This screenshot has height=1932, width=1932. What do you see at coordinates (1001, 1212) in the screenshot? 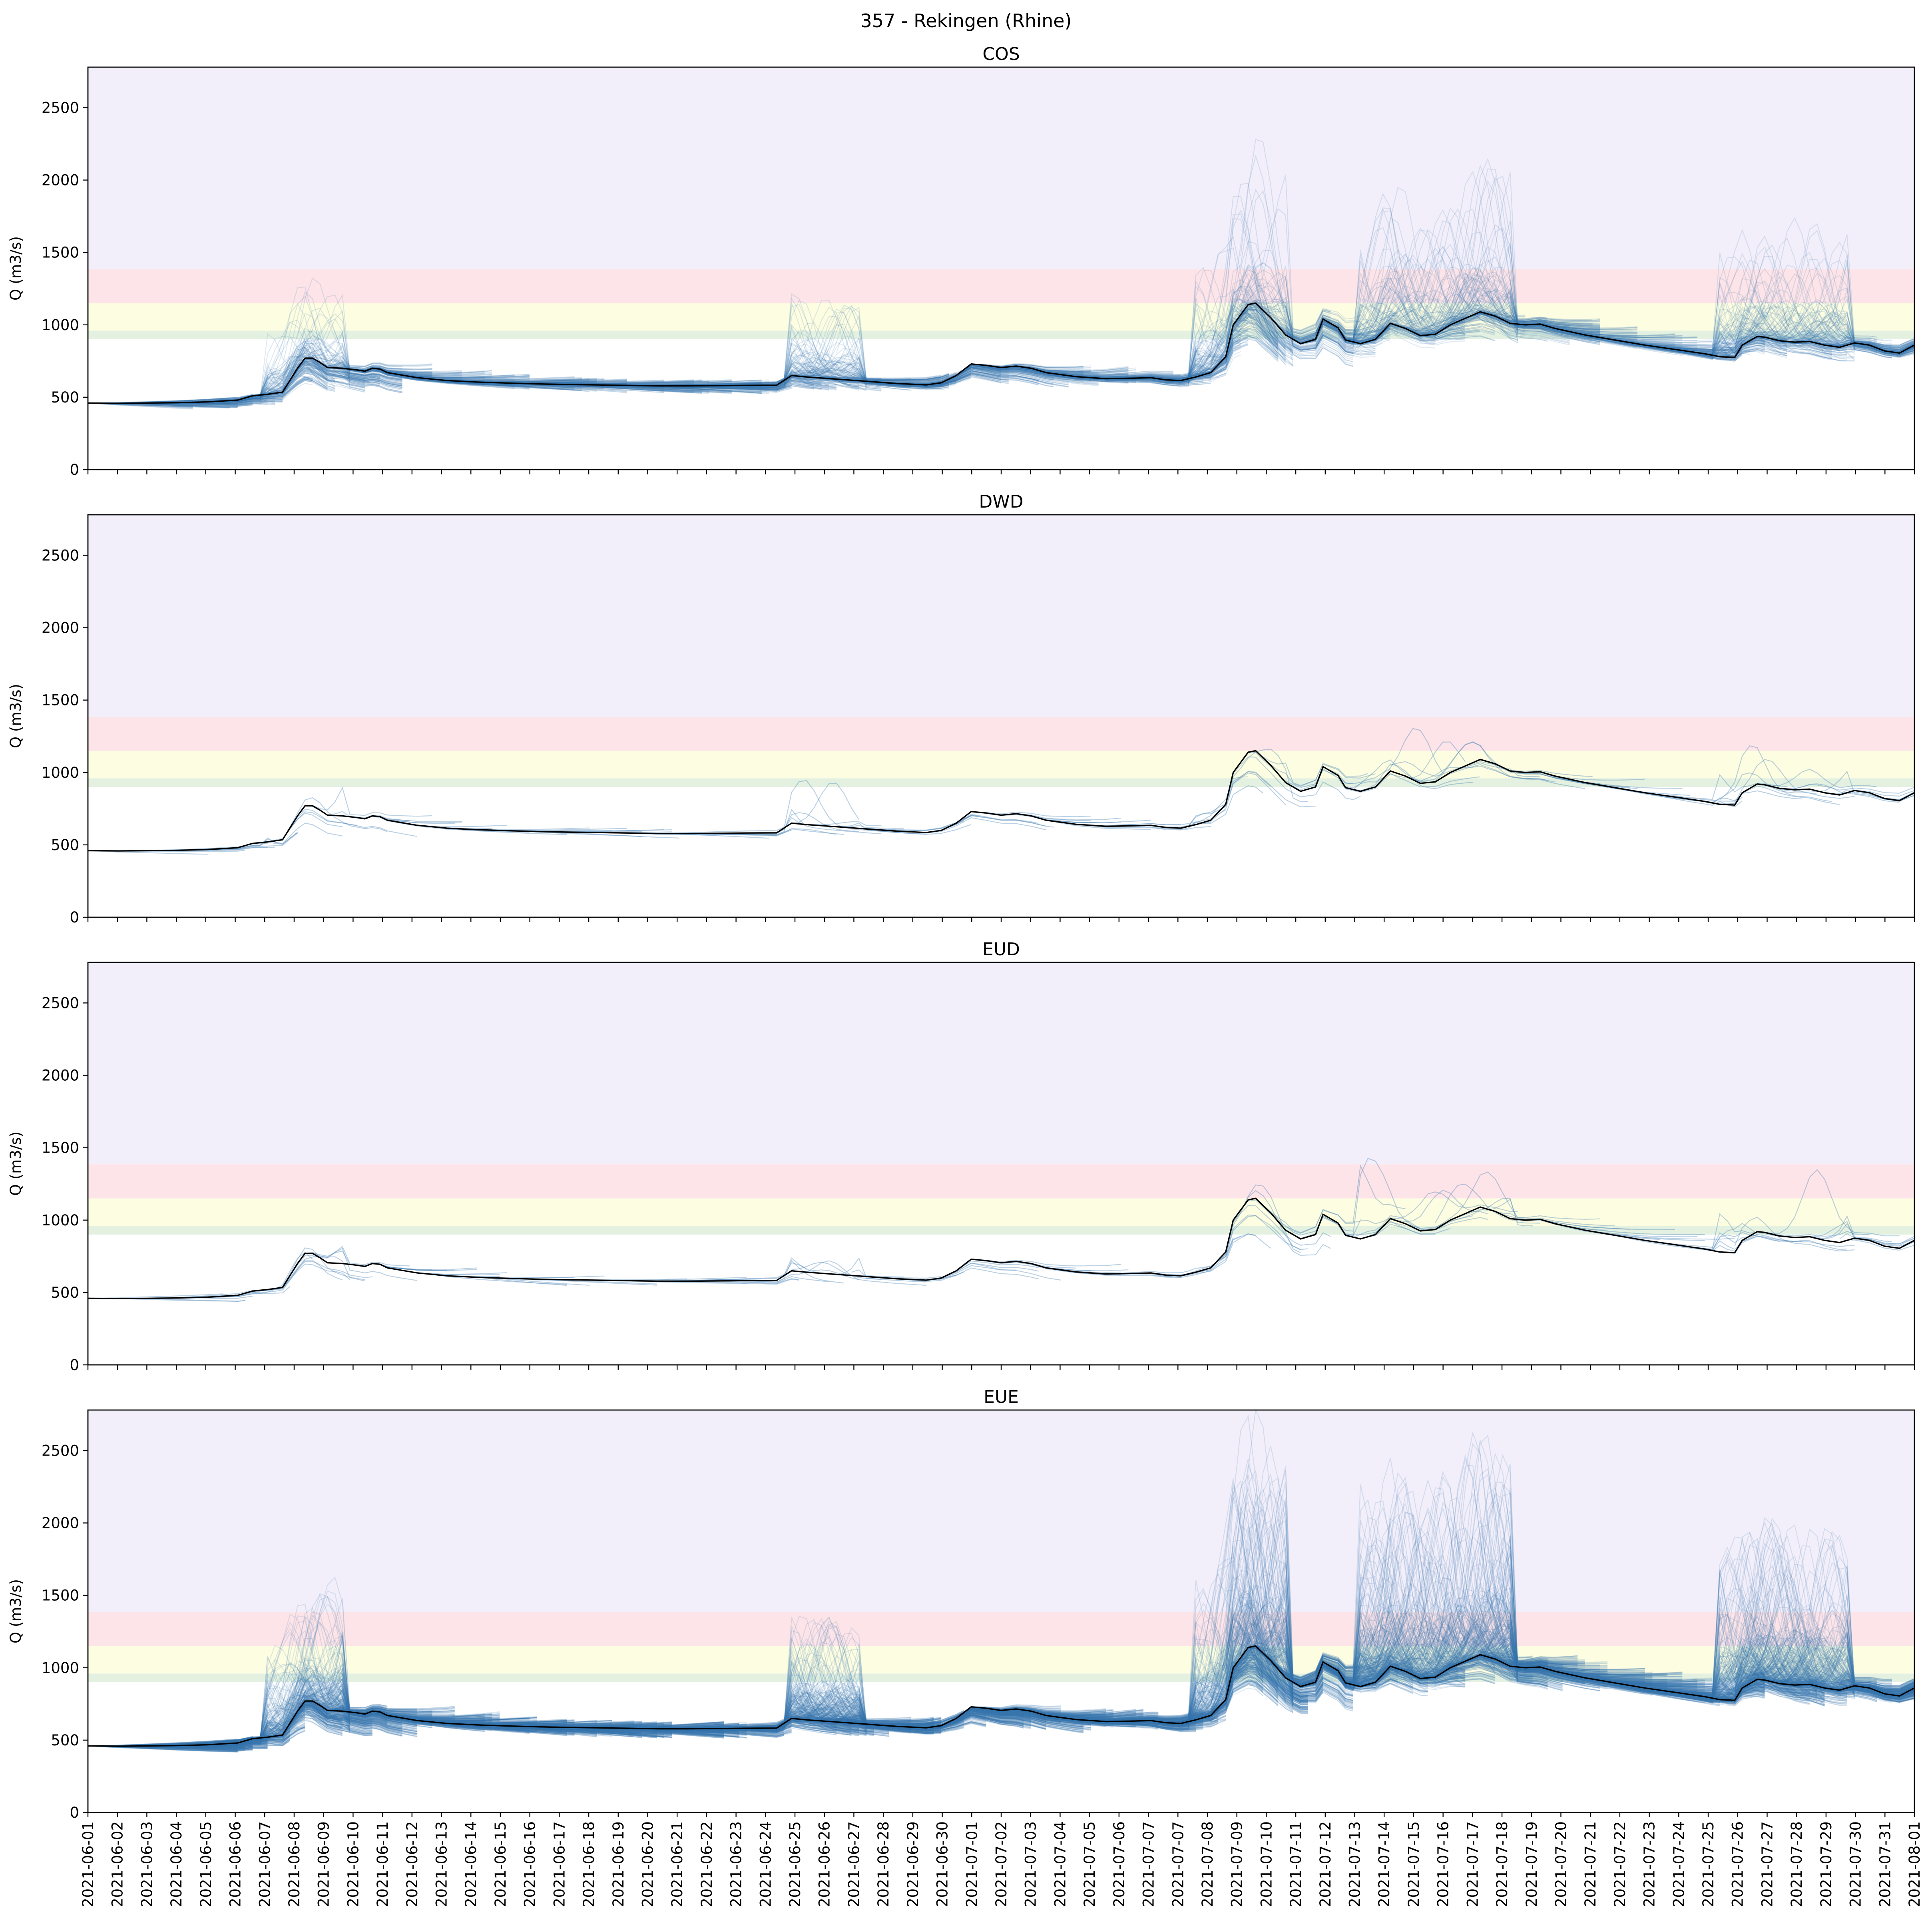
I see `threshold-band` at bounding box center [1001, 1212].